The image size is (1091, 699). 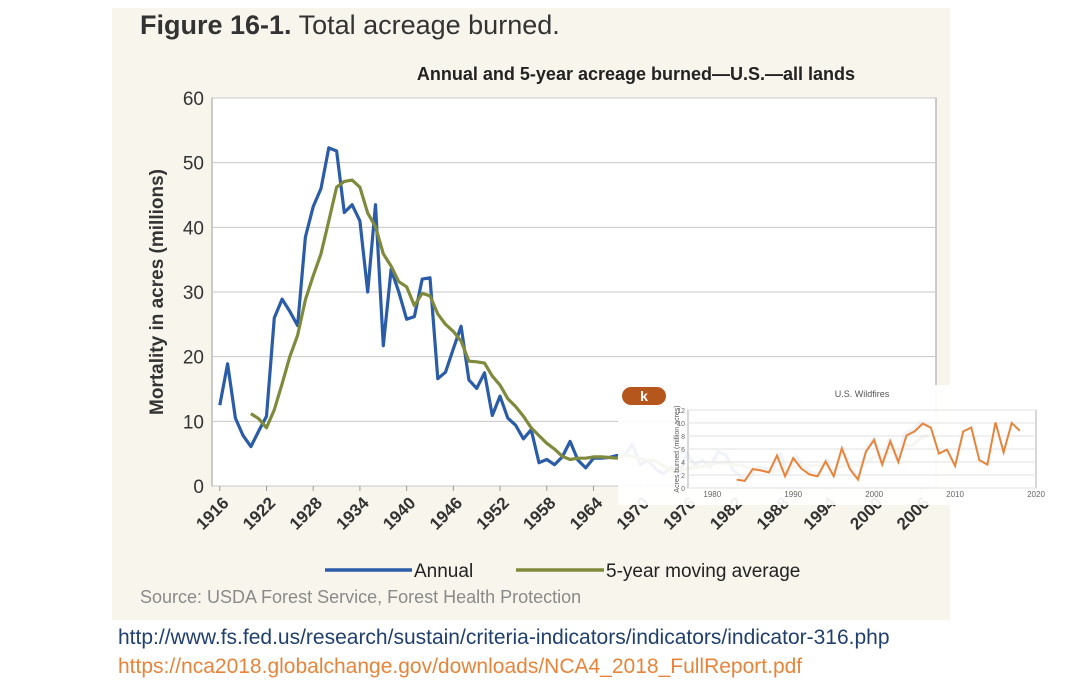 I want to click on inset-x-tick-label: 1980, so click(x=712, y=494).